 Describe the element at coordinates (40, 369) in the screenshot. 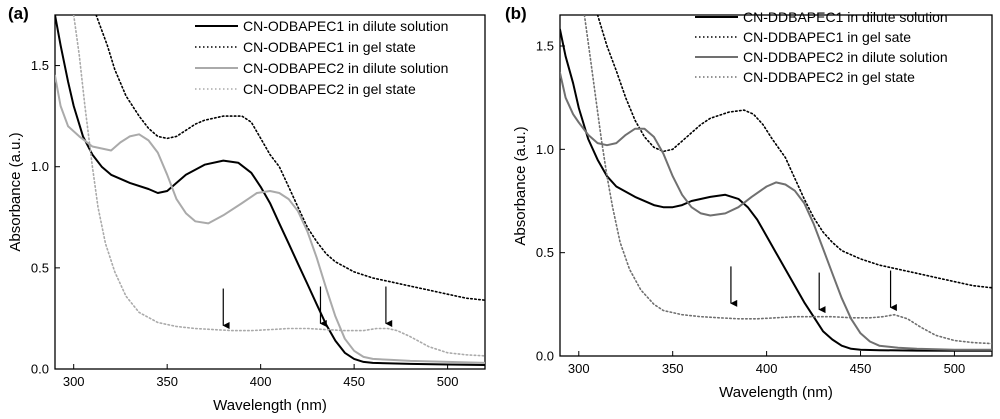

I see `y-tick-label-a-0: 0.0` at that location.